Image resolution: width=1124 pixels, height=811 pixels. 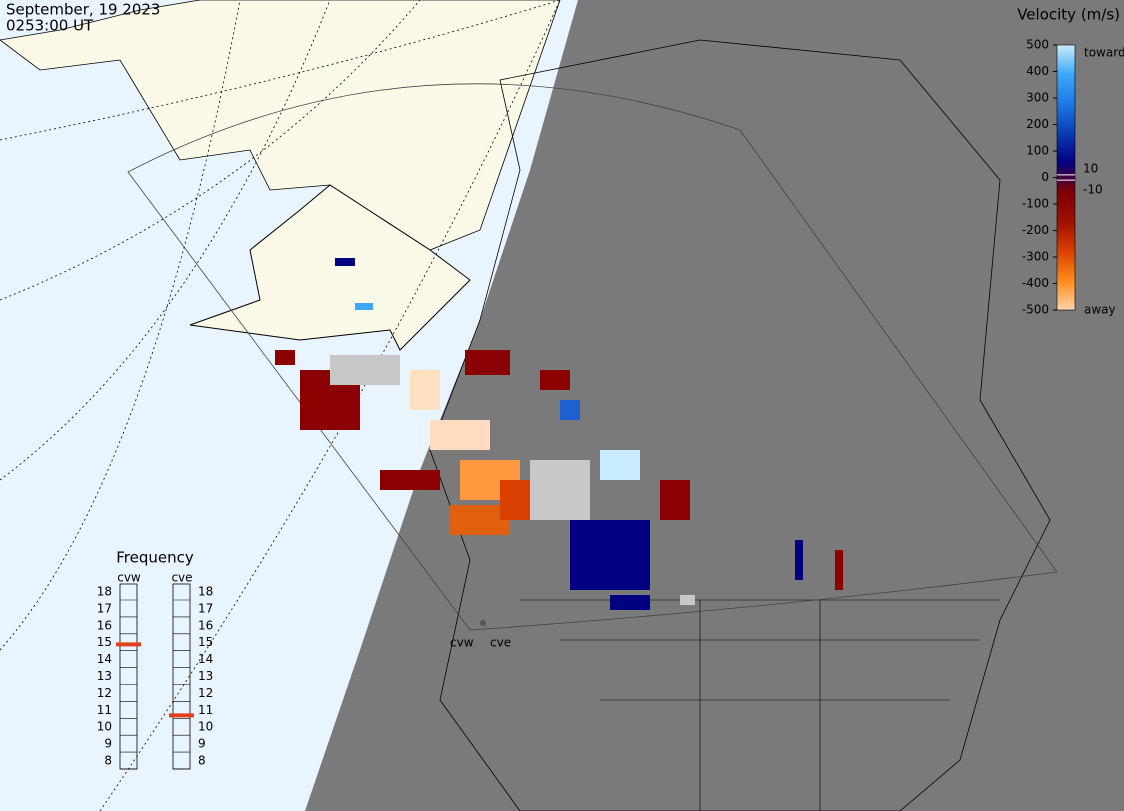 What do you see at coordinates (483, 623) in the screenshot?
I see `radar-site` at bounding box center [483, 623].